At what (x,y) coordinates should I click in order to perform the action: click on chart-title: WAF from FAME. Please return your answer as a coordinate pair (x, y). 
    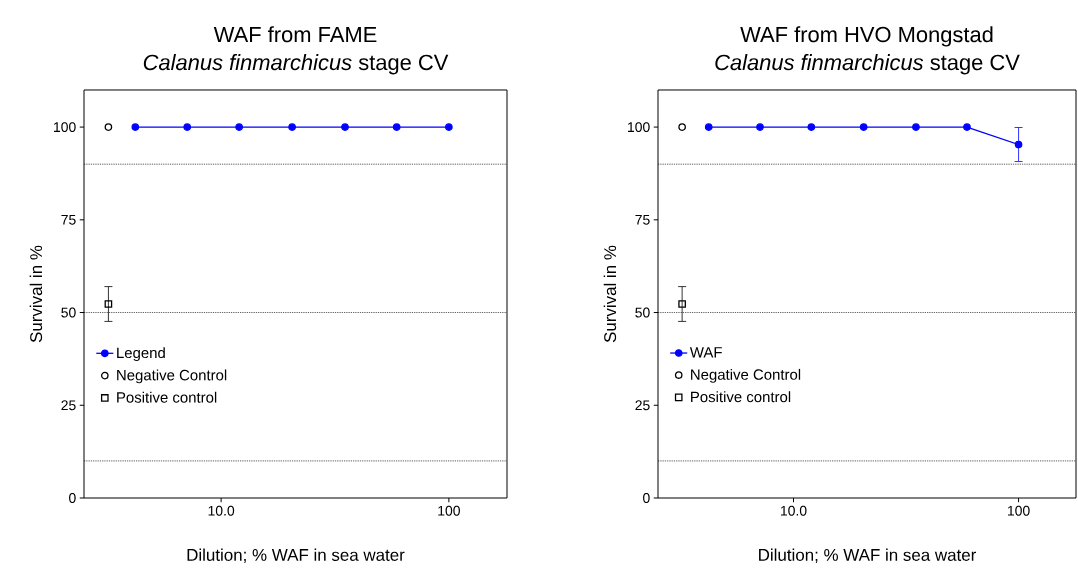
    Looking at the image, I should click on (295, 34).